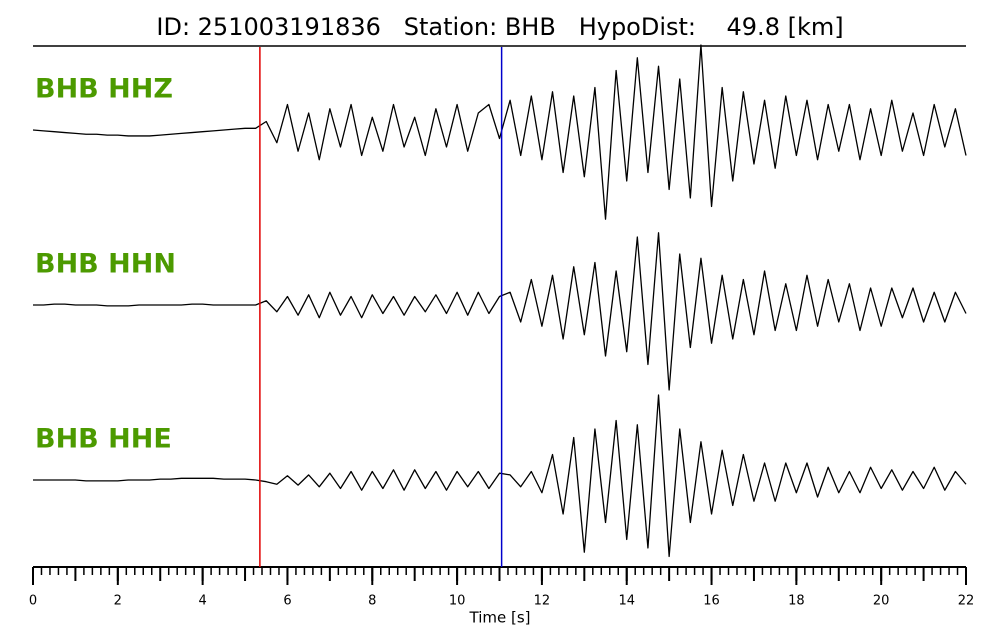  What do you see at coordinates (118, 601) in the screenshot?
I see `x-tick-label: 2` at bounding box center [118, 601].